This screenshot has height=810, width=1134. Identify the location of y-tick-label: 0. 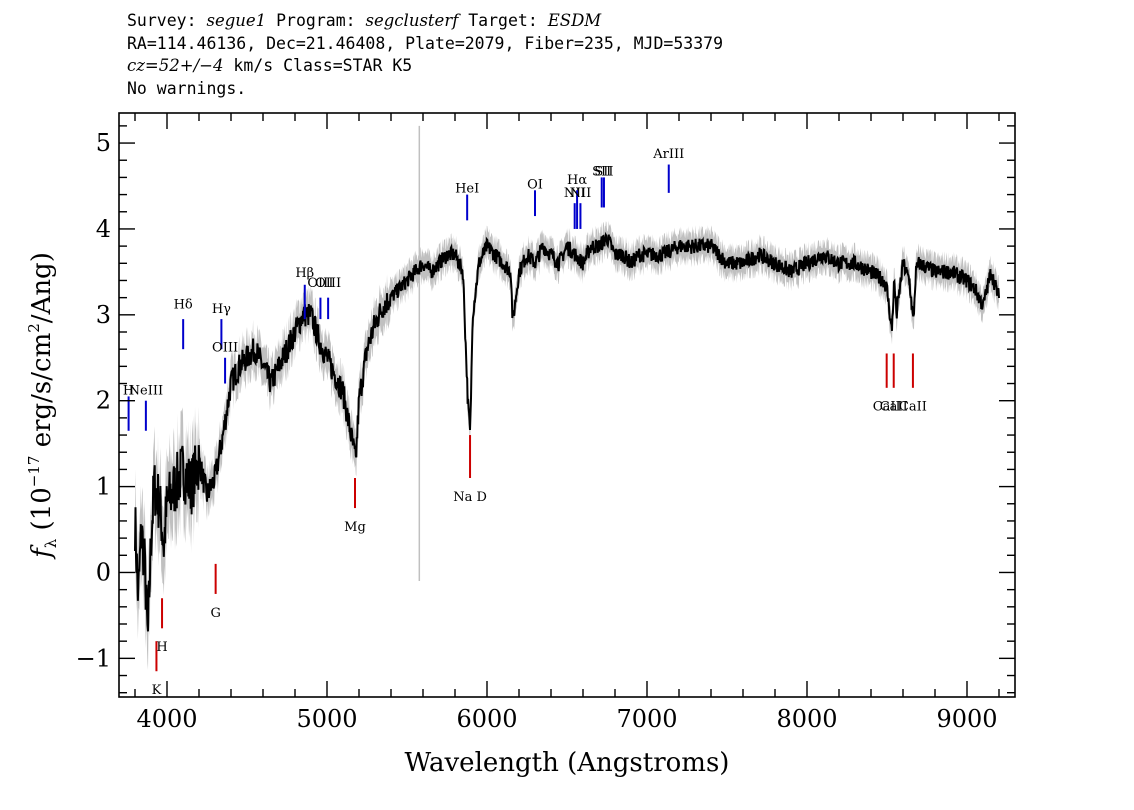
(103, 572).